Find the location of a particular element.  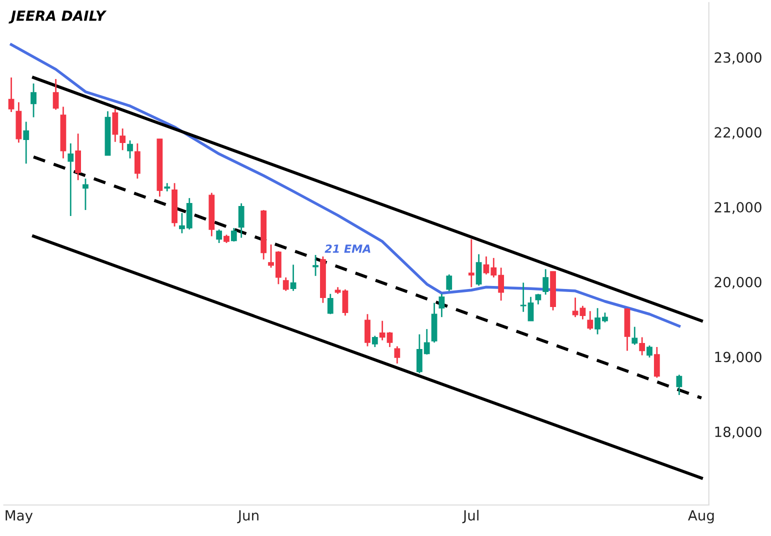

y-tick-label: 19,000 is located at coordinates (738, 358).